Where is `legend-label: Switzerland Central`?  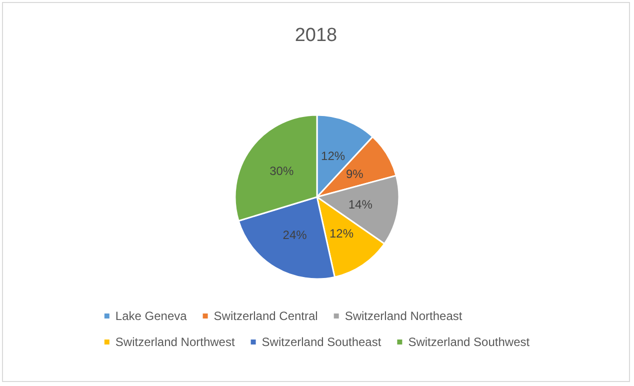 legend-label: Switzerland Central is located at coordinates (266, 316).